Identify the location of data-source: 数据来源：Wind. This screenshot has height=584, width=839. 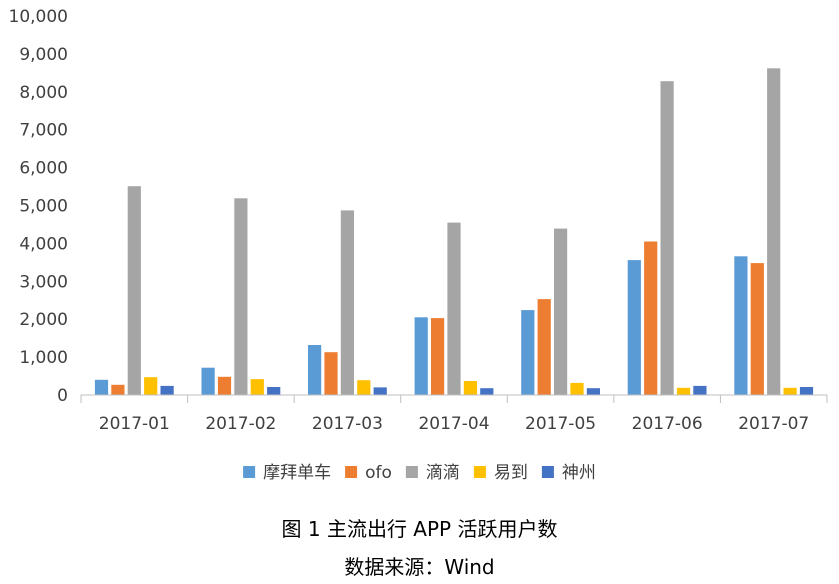
(419, 567).